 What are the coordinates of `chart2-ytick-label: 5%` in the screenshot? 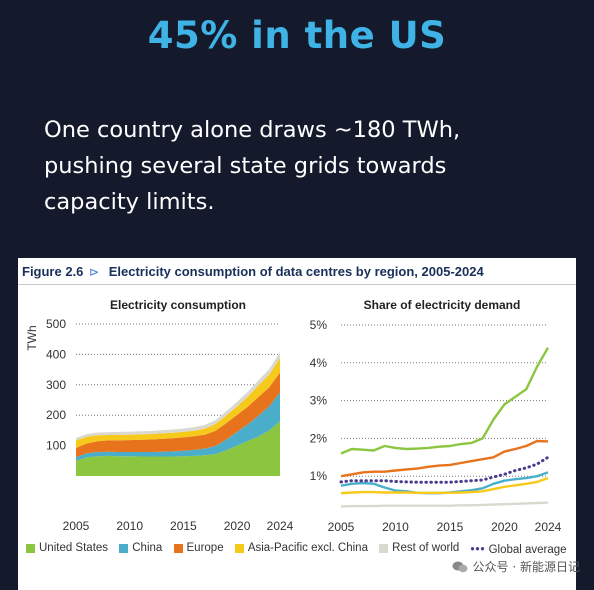 It's located at (319, 325).